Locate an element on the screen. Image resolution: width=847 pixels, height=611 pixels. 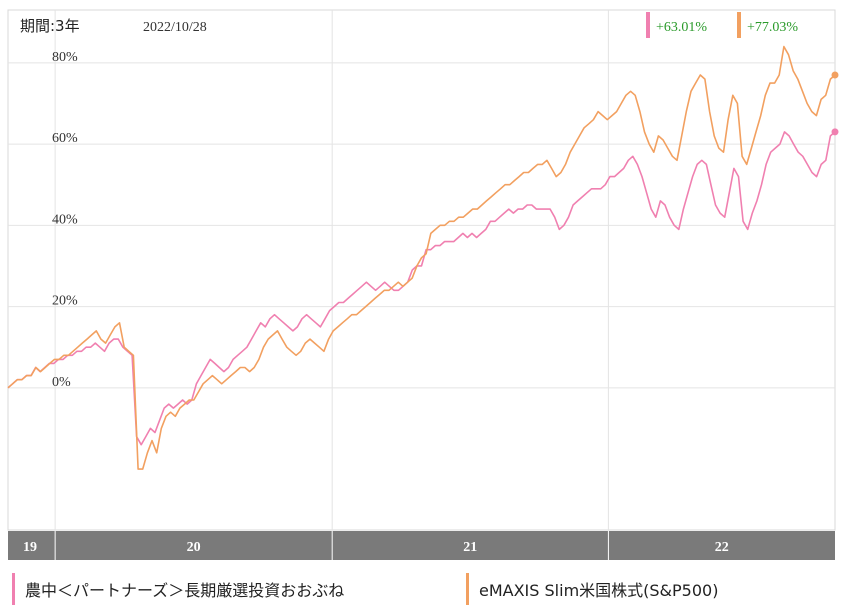
legend-swatch-orange is located at coordinates (467, 589).